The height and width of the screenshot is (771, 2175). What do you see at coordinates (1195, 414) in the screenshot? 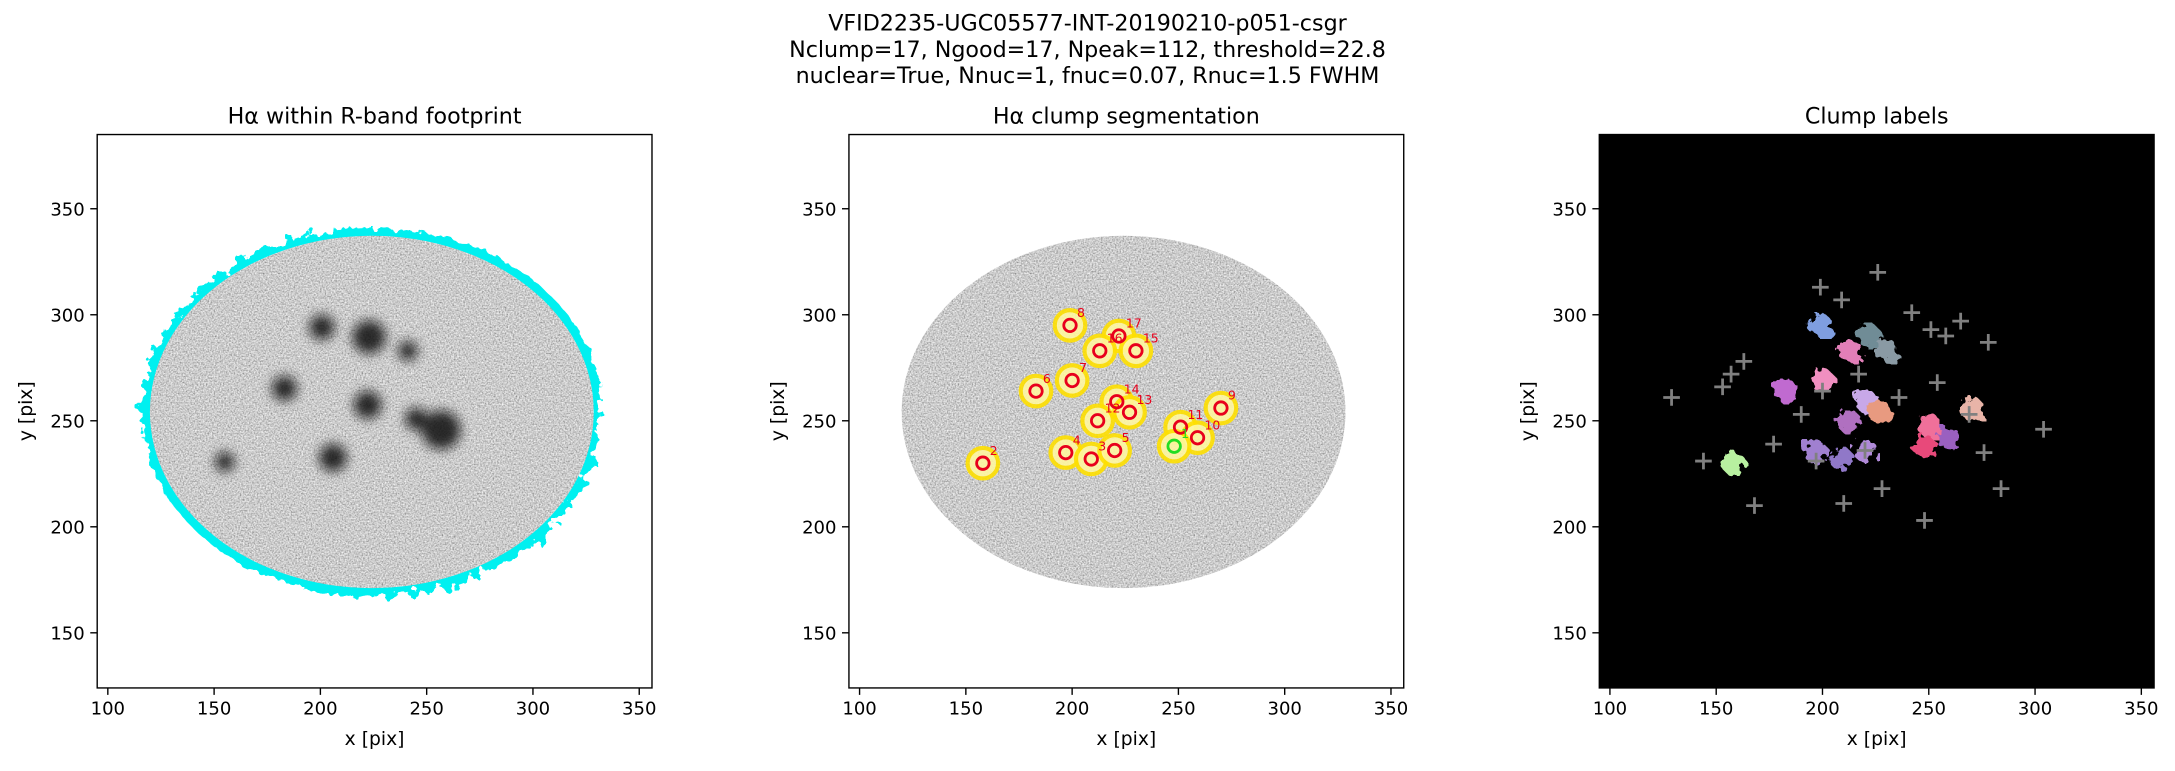
I see `clump-id: 11` at bounding box center [1195, 414].